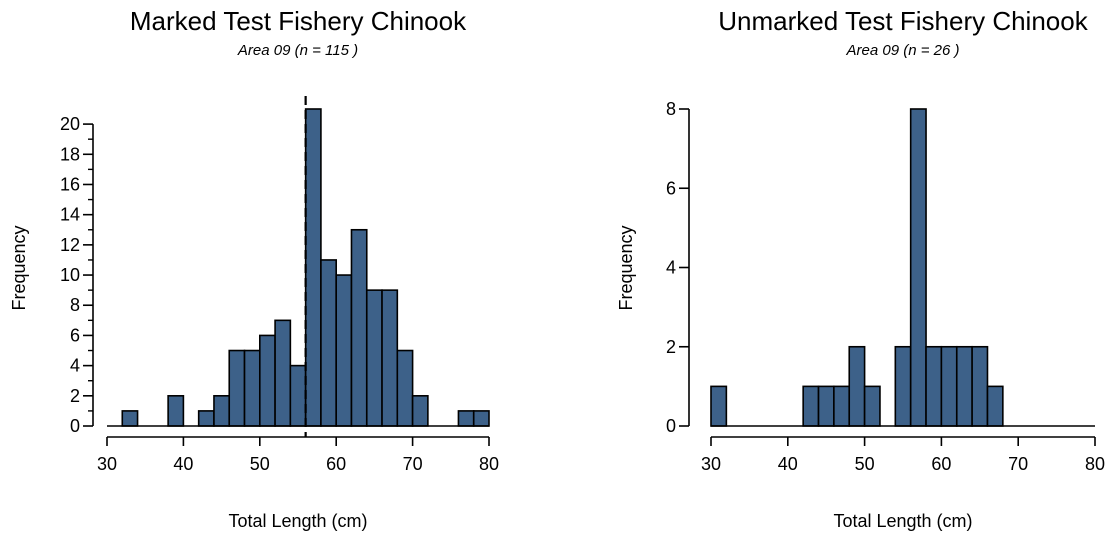 This screenshot has width=1114, height=535. I want to click on chart-subtitle: Area 09 (n = 26 ), so click(903, 50).